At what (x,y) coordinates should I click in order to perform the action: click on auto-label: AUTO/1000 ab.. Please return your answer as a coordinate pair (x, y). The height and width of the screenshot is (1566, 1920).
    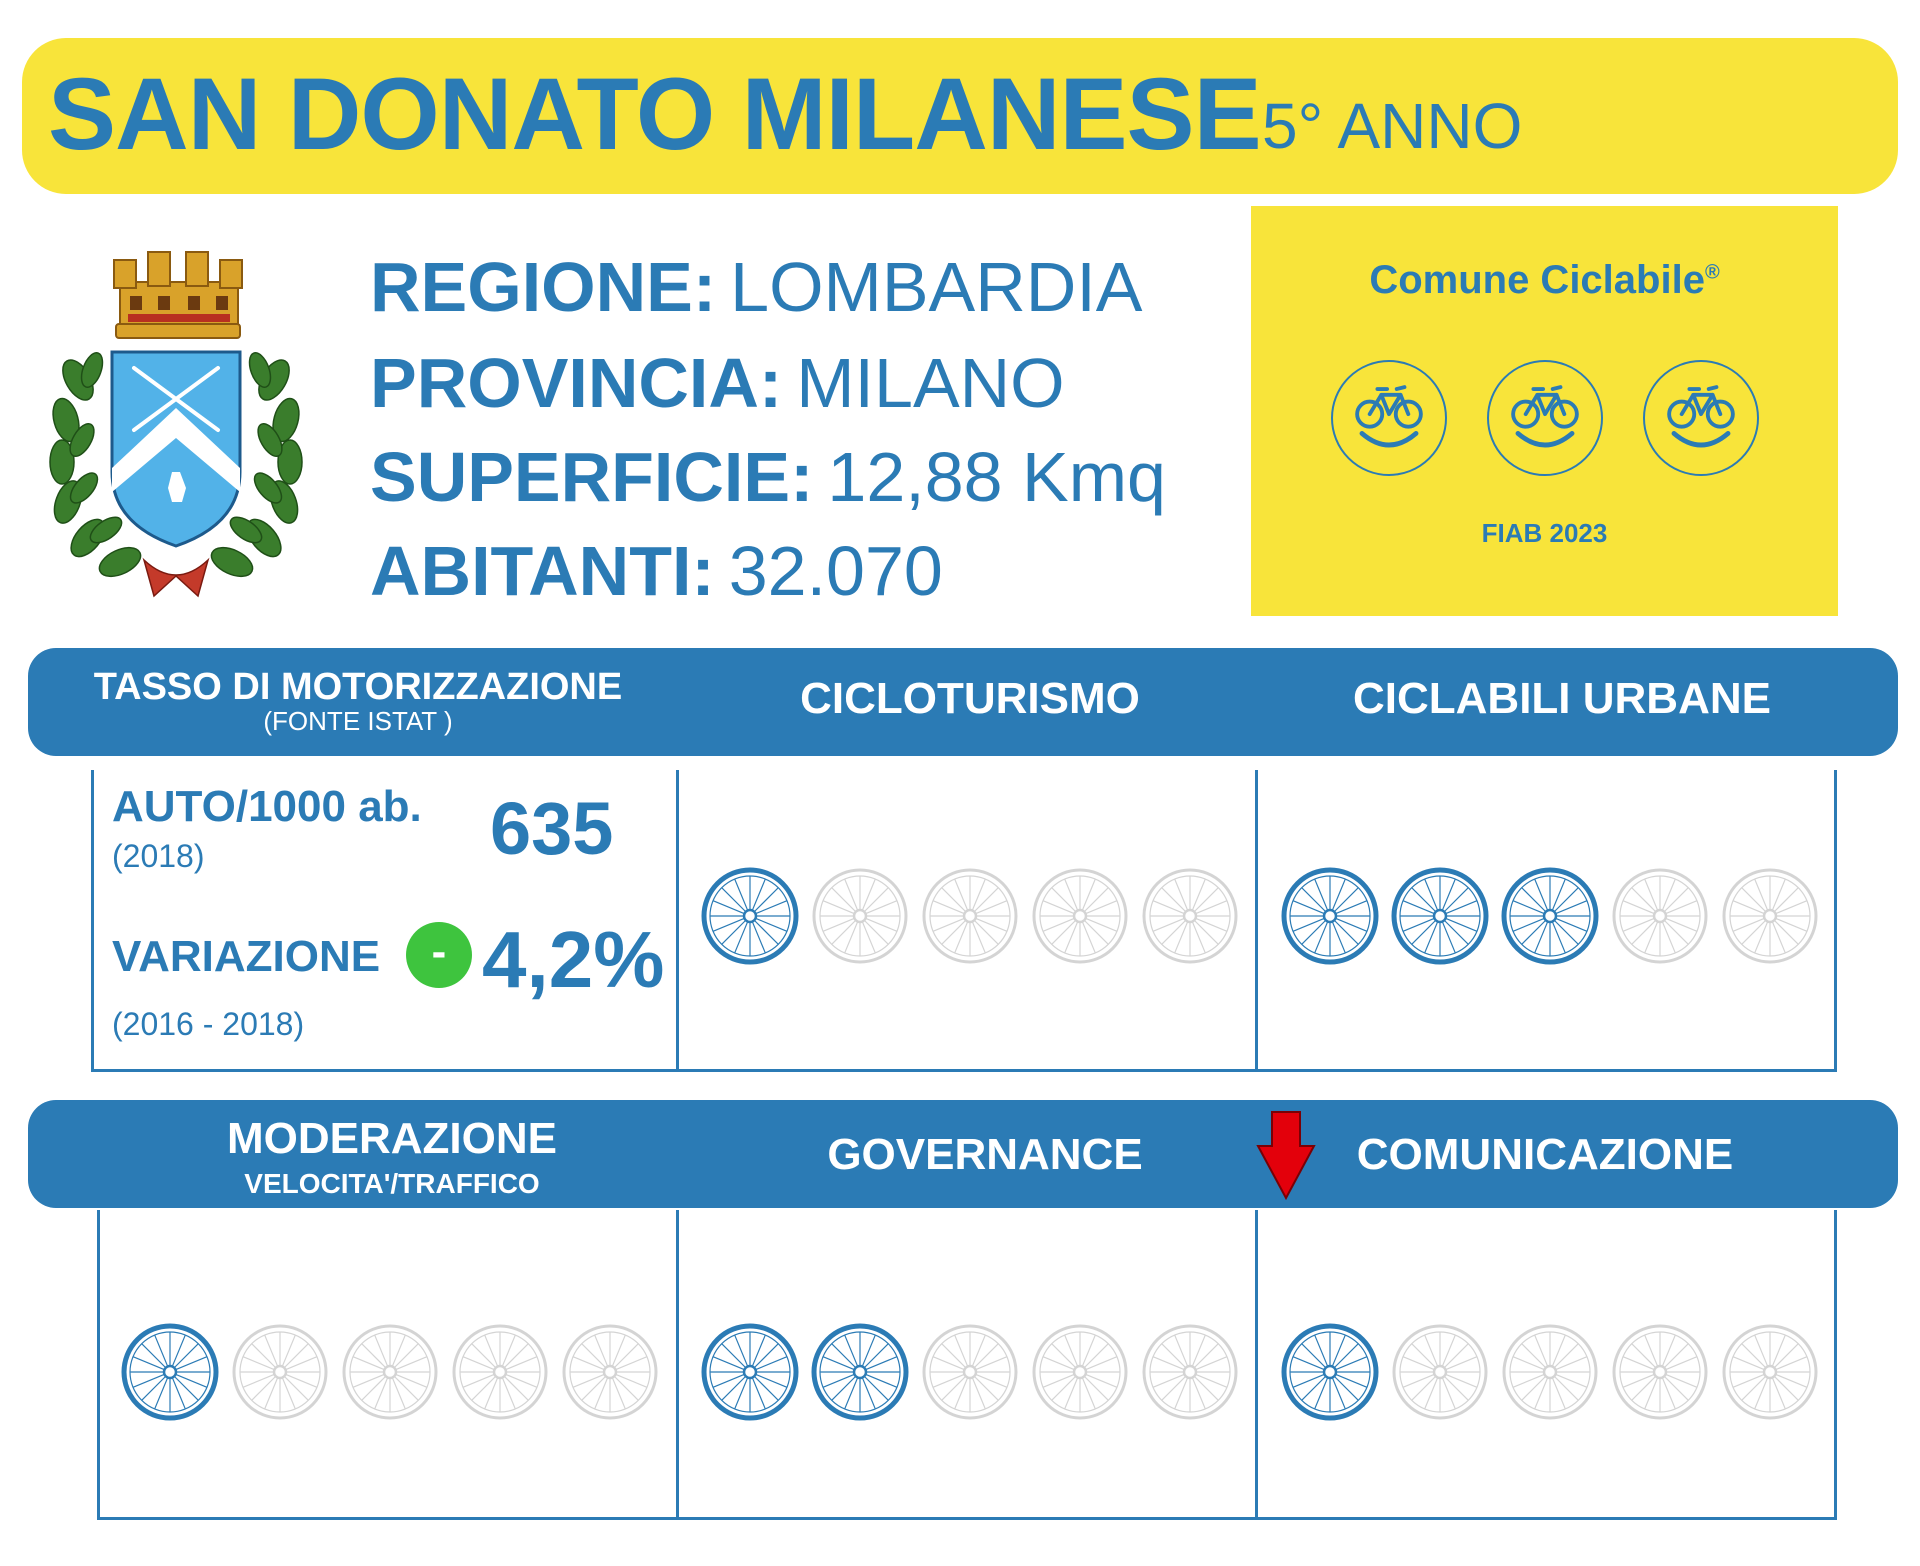
    Looking at the image, I should click on (267, 806).